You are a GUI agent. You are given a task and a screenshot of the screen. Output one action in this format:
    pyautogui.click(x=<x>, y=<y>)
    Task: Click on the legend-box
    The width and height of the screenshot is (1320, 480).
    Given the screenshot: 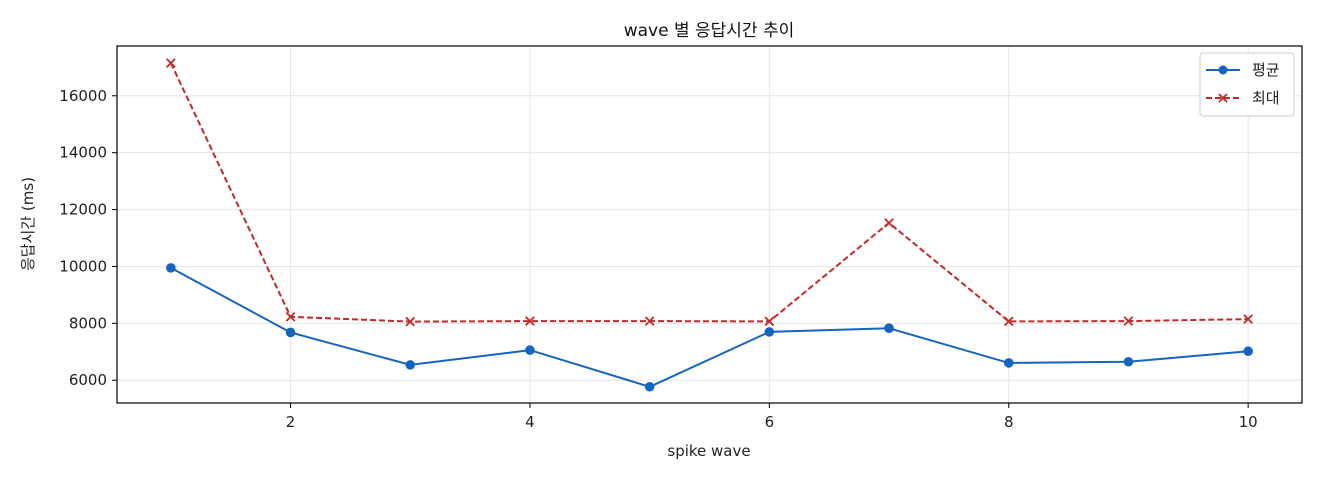 What is the action you would take?
    pyautogui.click(x=1247, y=84)
    